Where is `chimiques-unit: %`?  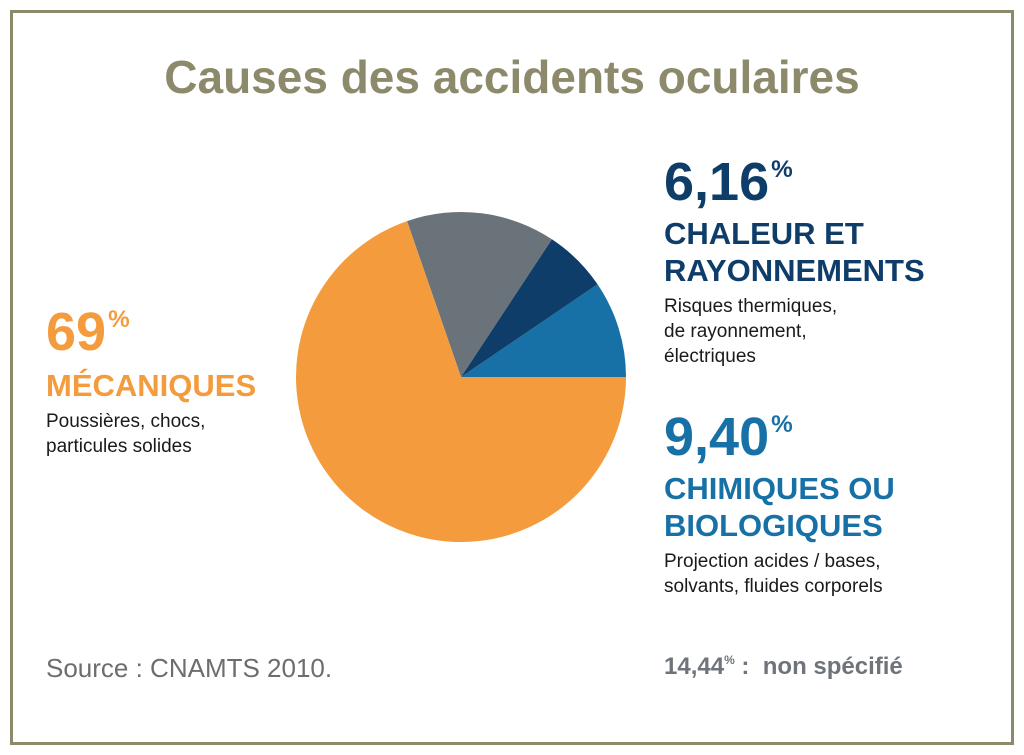 chimiques-unit: % is located at coordinates (782, 424).